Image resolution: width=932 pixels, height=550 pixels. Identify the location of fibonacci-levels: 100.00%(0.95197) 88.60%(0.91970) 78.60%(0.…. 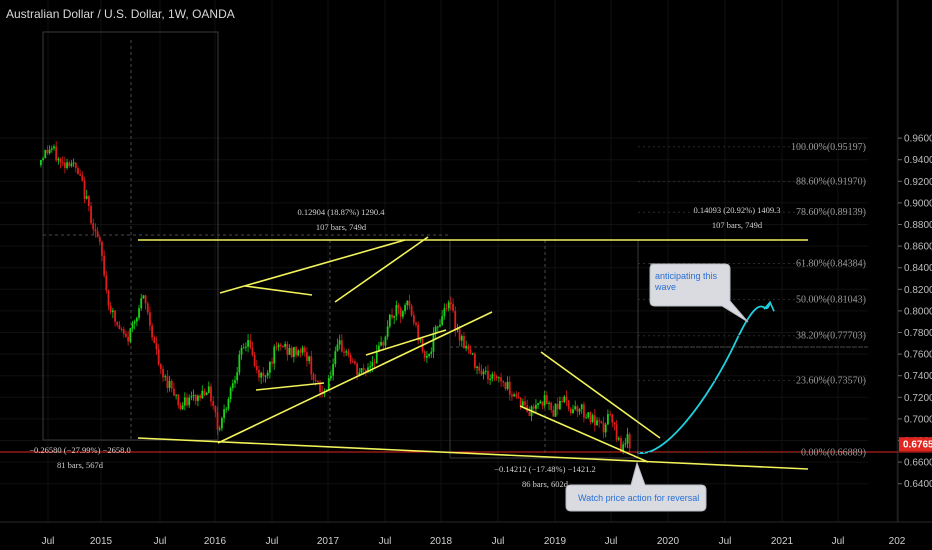
(753, 300).